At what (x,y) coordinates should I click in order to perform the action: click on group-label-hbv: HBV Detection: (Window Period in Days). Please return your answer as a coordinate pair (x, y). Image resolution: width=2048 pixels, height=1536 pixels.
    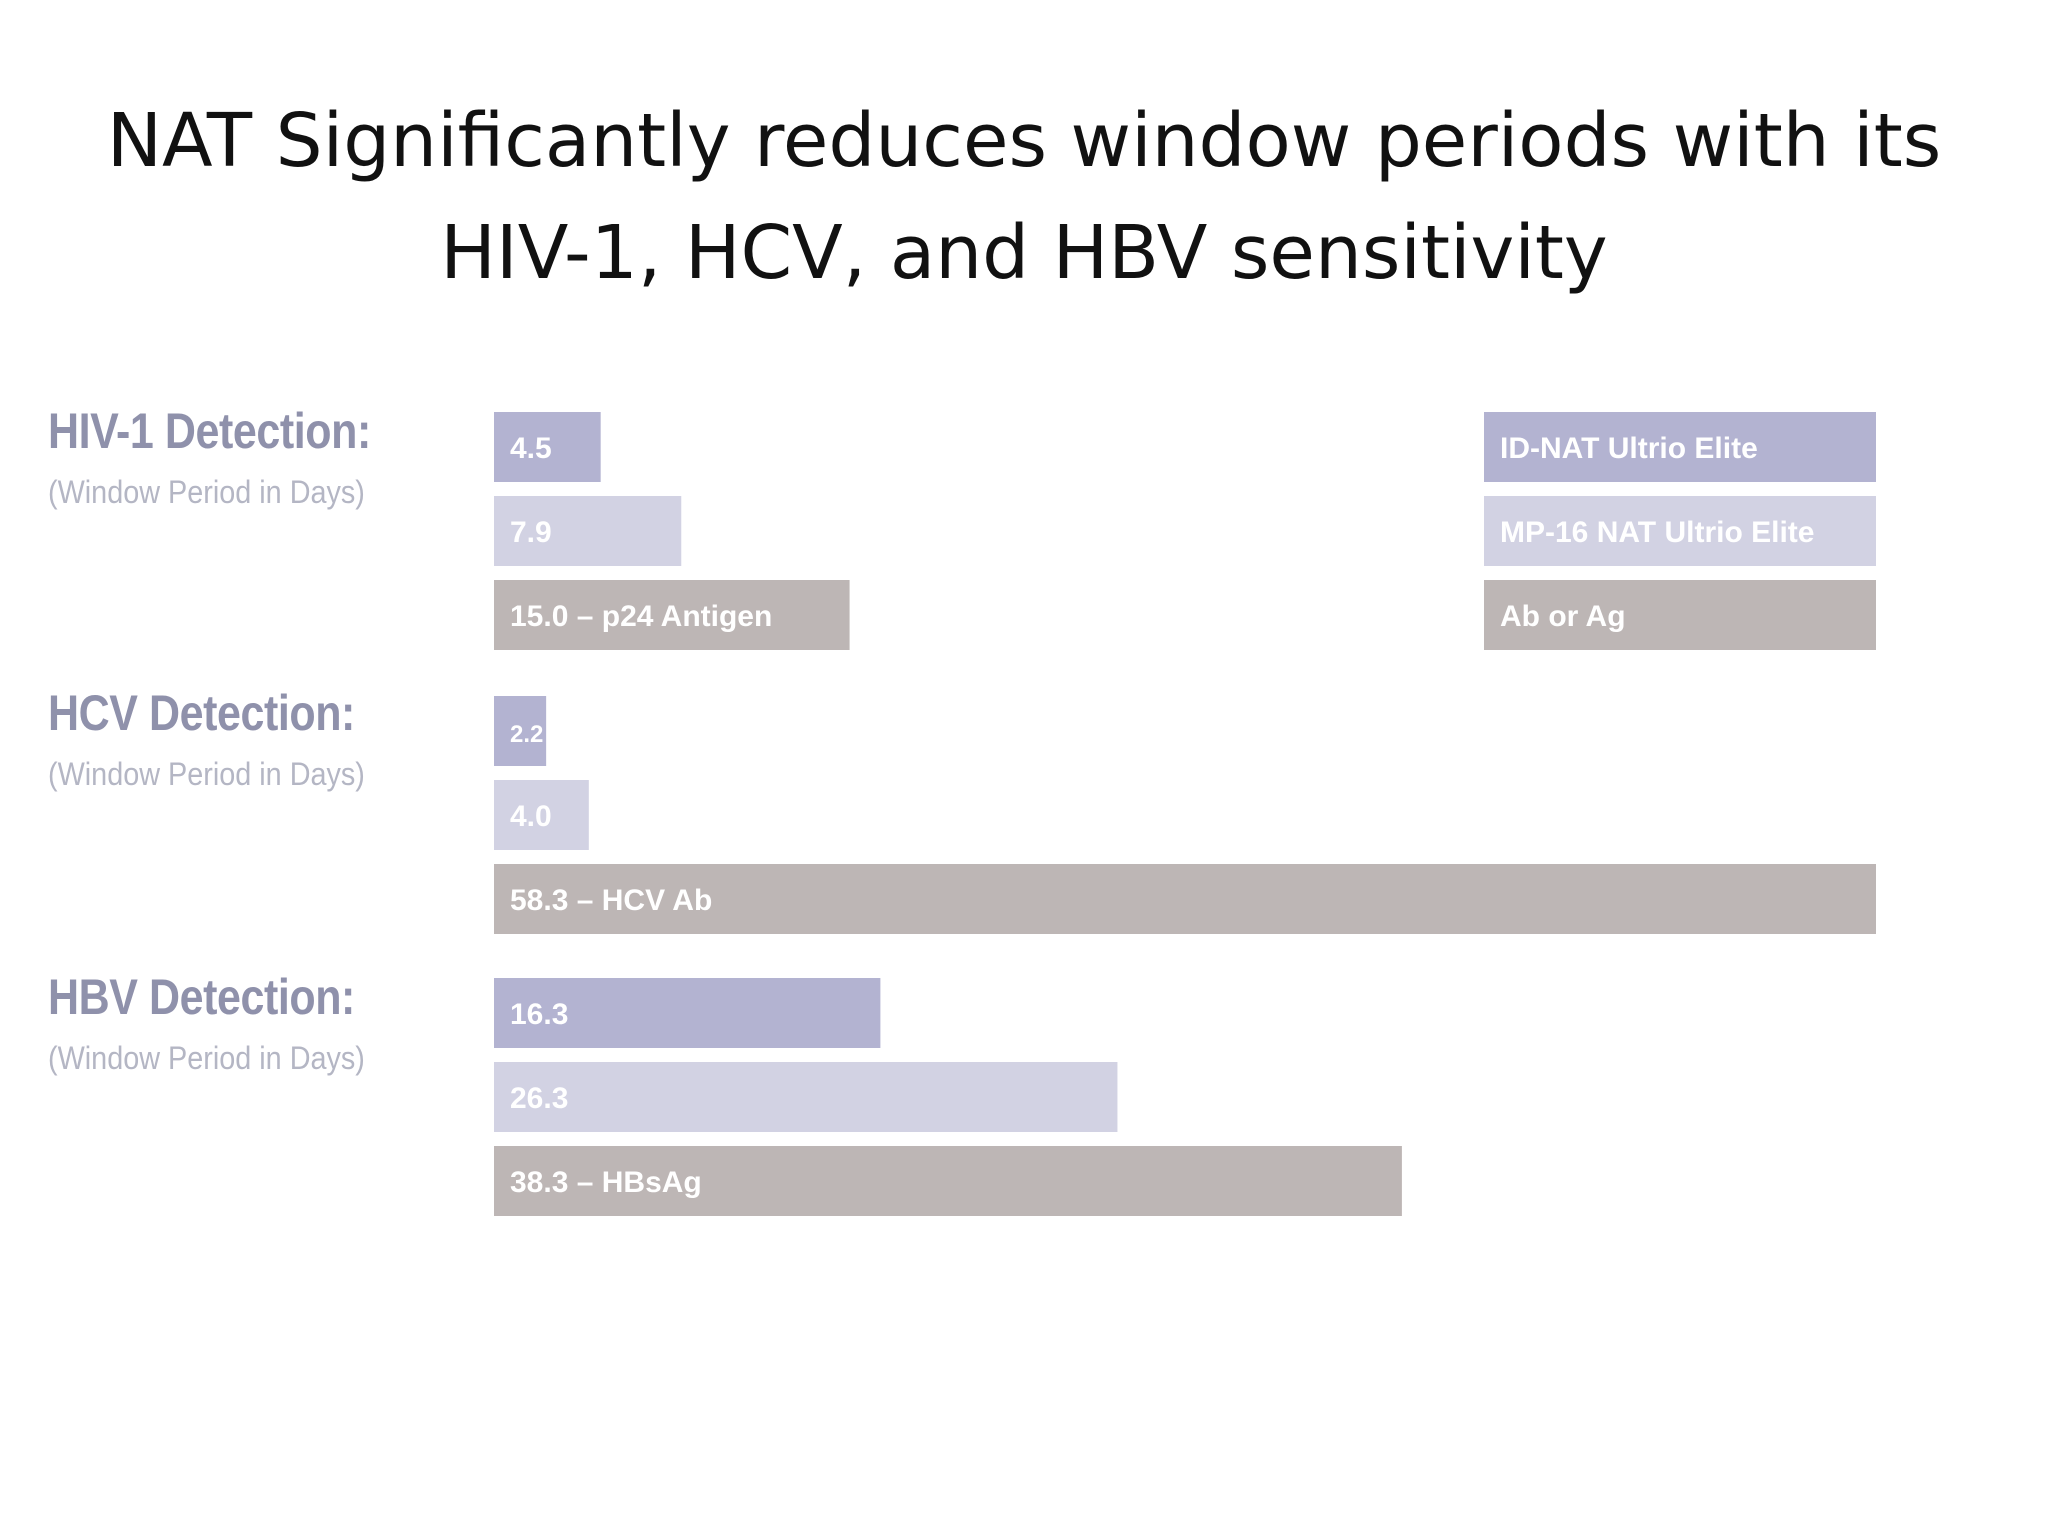
    Looking at the image, I should click on (226, 1022).